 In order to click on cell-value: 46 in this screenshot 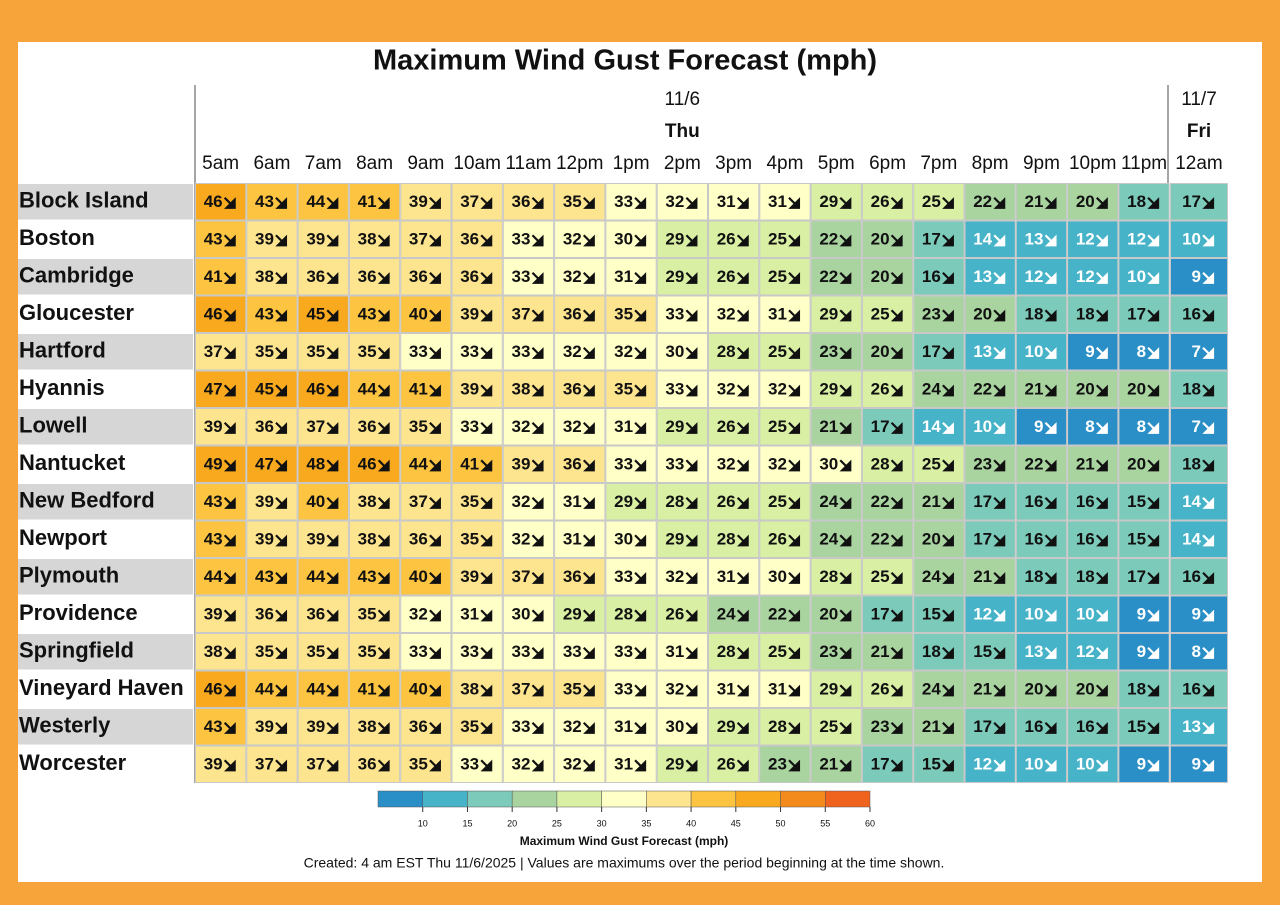, I will do `click(213, 314)`.